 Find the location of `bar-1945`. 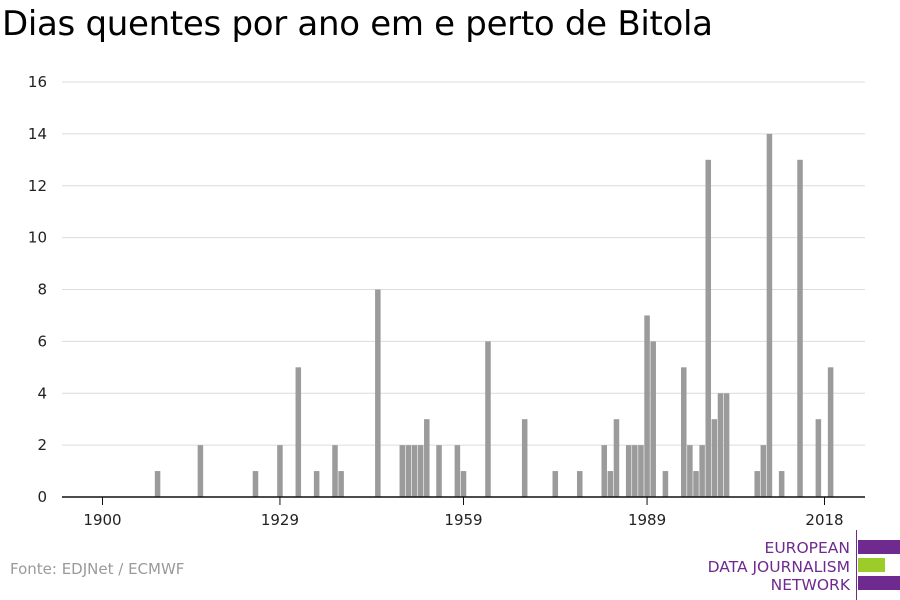

bar-1945 is located at coordinates (378, 393).